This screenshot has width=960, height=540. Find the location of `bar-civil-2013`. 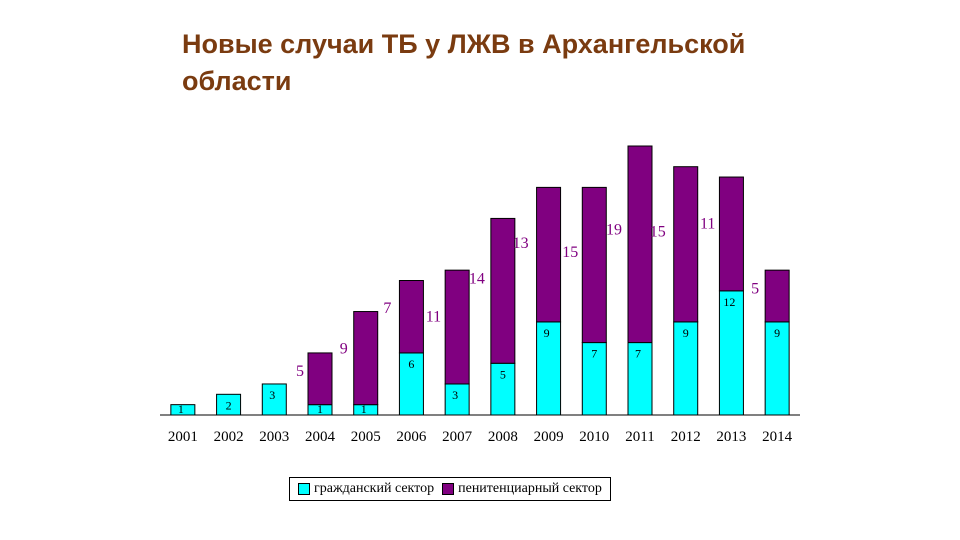

bar-civil-2013 is located at coordinates (731, 353).